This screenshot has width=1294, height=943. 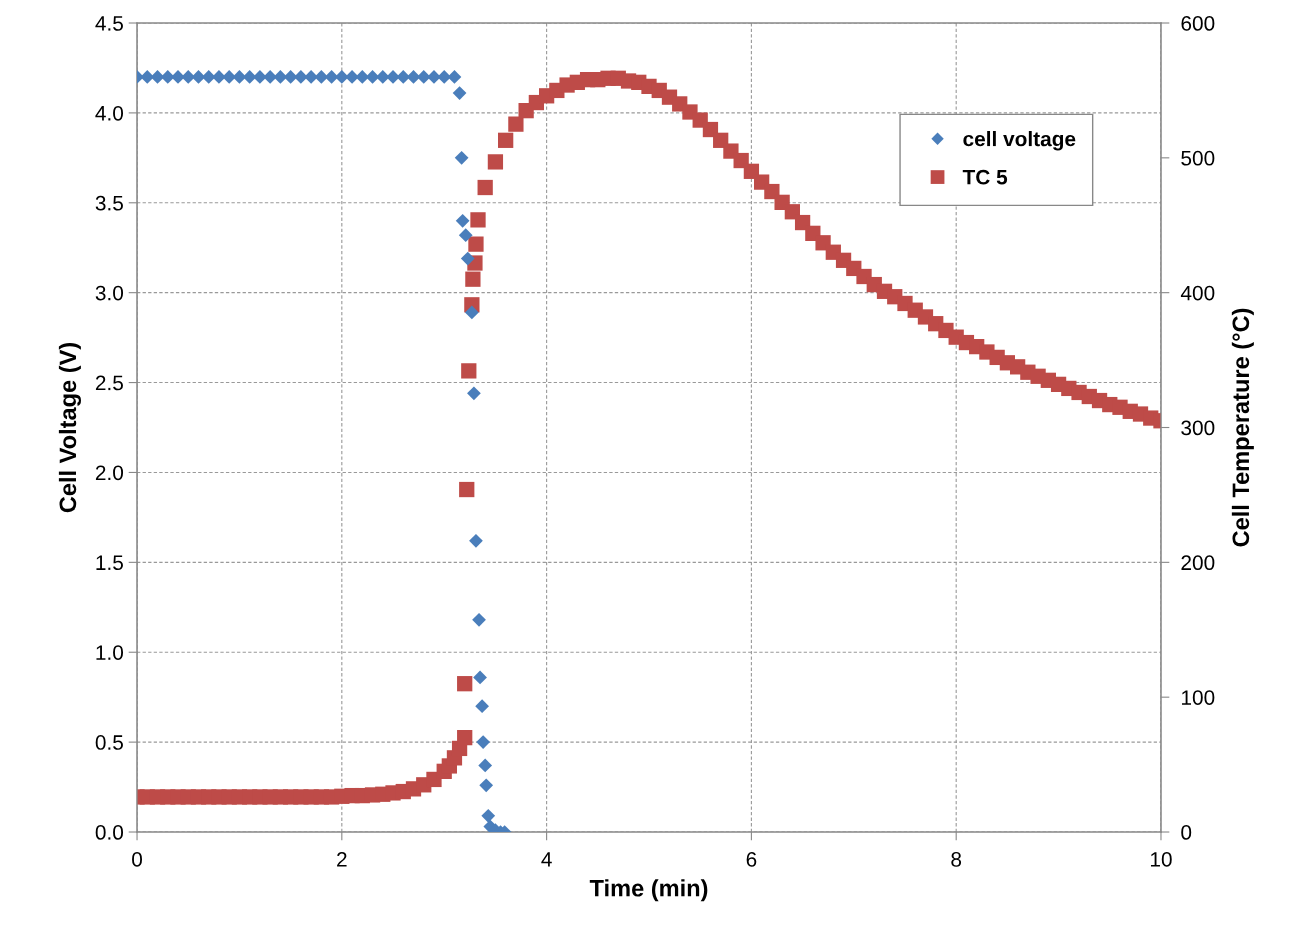 What do you see at coordinates (1198, 158) in the screenshot?
I see `y2-tick-label: 500` at bounding box center [1198, 158].